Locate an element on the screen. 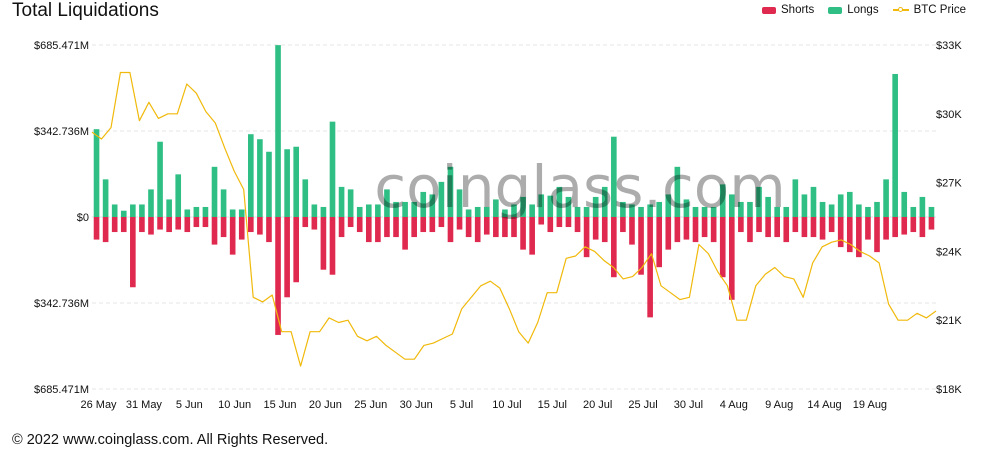  legend-item-longs: Longs is located at coordinates (853, 10).